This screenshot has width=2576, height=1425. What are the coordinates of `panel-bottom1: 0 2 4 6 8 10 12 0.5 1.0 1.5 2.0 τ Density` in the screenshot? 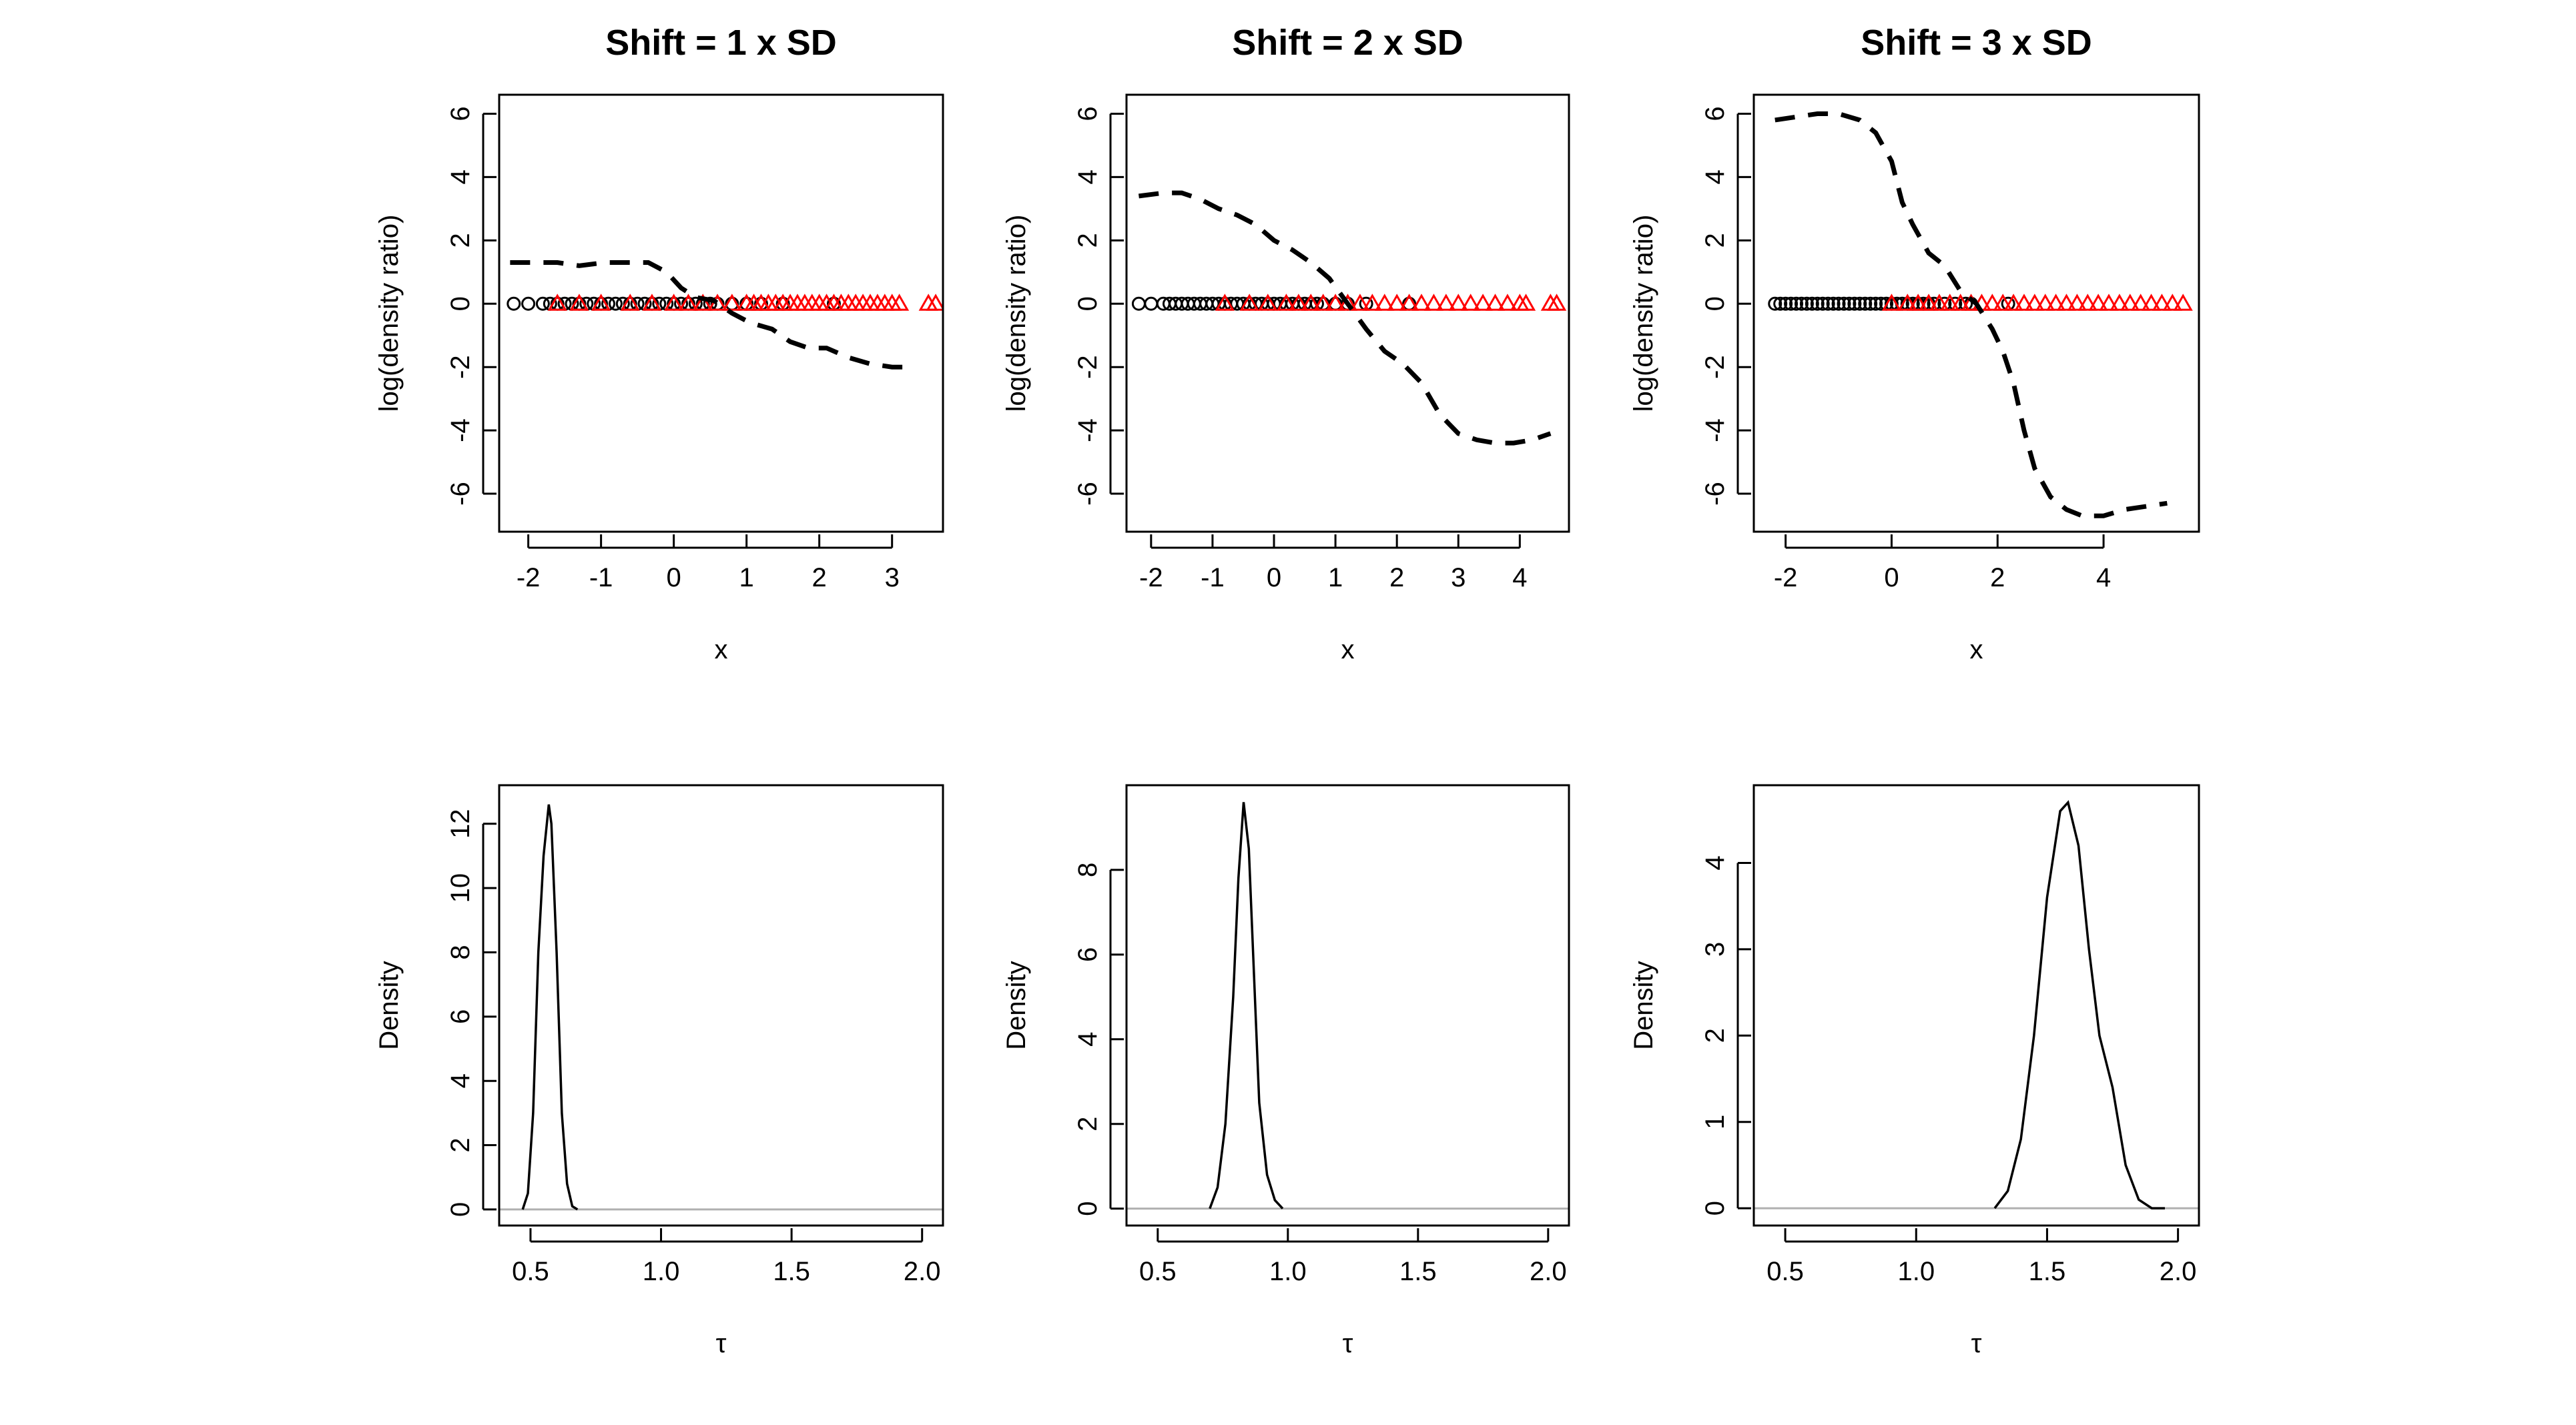 It's located at (659, 1071).